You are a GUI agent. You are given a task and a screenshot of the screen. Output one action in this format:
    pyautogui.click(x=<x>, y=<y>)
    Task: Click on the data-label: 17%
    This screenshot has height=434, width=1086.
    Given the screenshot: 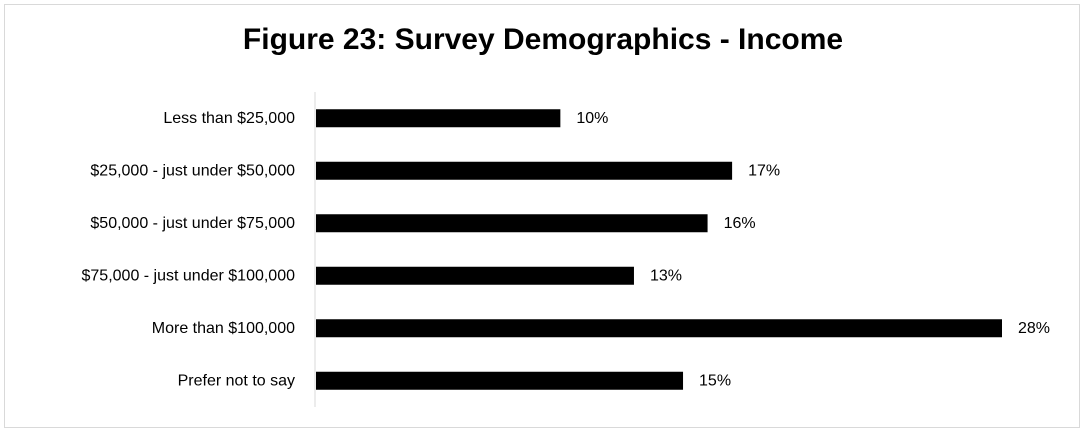 What is the action you would take?
    pyautogui.click(x=764, y=170)
    